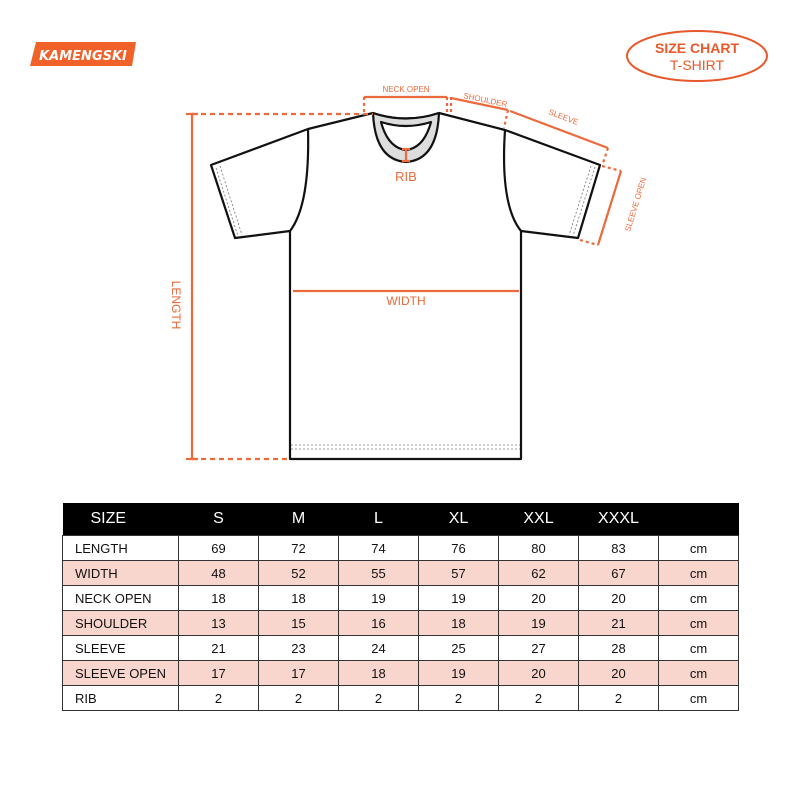 This screenshot has width=800, height=800. Describe the element at coordinates (378, 573) in the screenshot. I see `value-cell: 55` at that location.